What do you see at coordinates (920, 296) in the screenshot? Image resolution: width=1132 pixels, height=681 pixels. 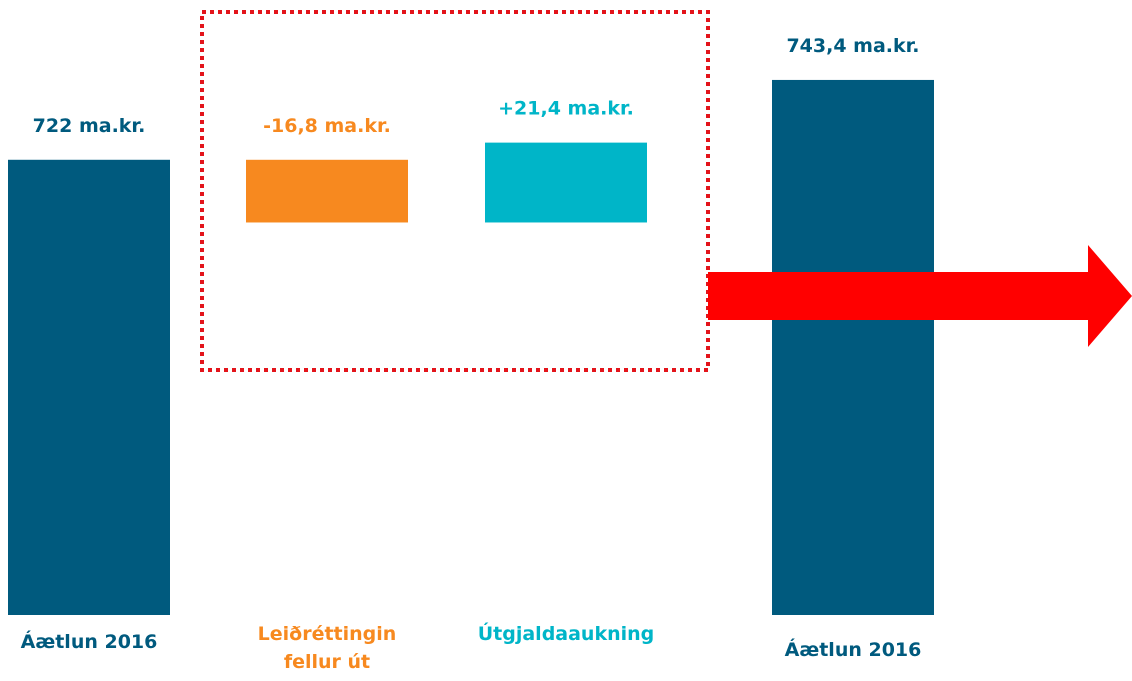 I see `arrow` at bounding box center [920, 296].